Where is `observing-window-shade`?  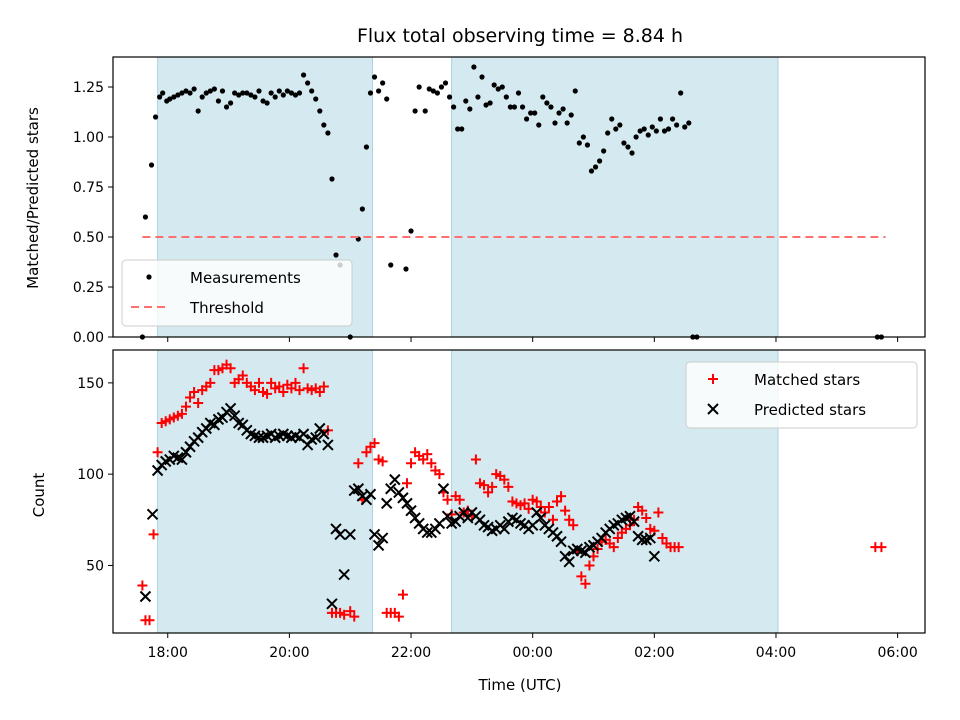 observing-window-shade is located at coordinates (615, 197).